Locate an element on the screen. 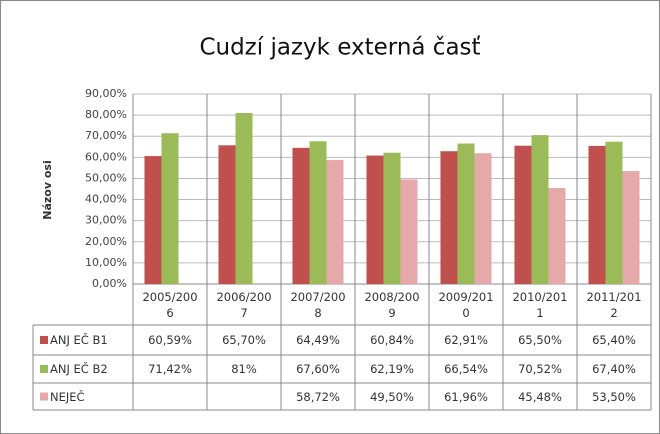 Image resolution: width=660 pixels, height=434 pixels. data-table-value: 60,59% is located at coordinates (170, 340).